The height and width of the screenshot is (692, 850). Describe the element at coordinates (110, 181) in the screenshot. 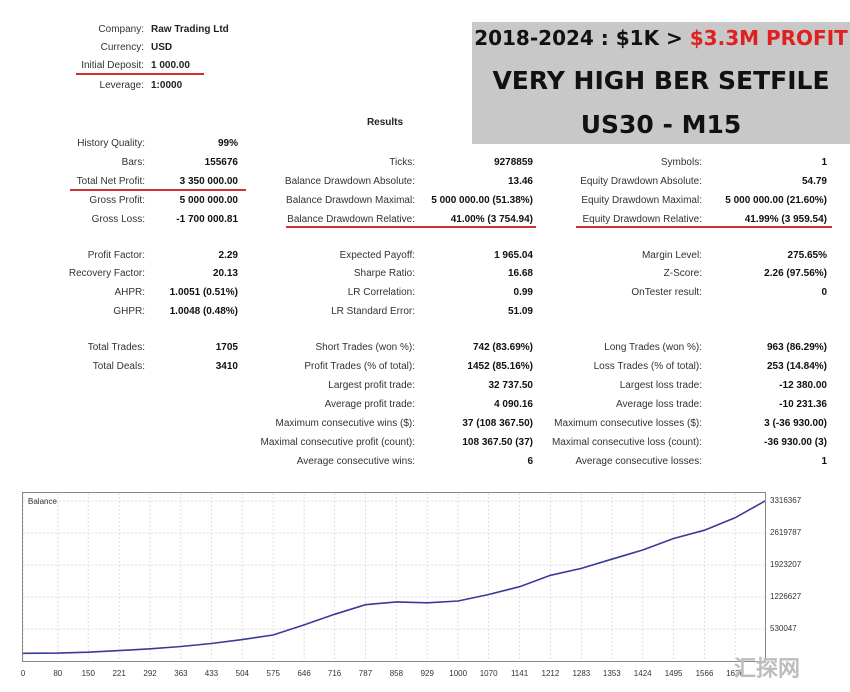

I see `stat-label: Total Net Profit:` at that location.